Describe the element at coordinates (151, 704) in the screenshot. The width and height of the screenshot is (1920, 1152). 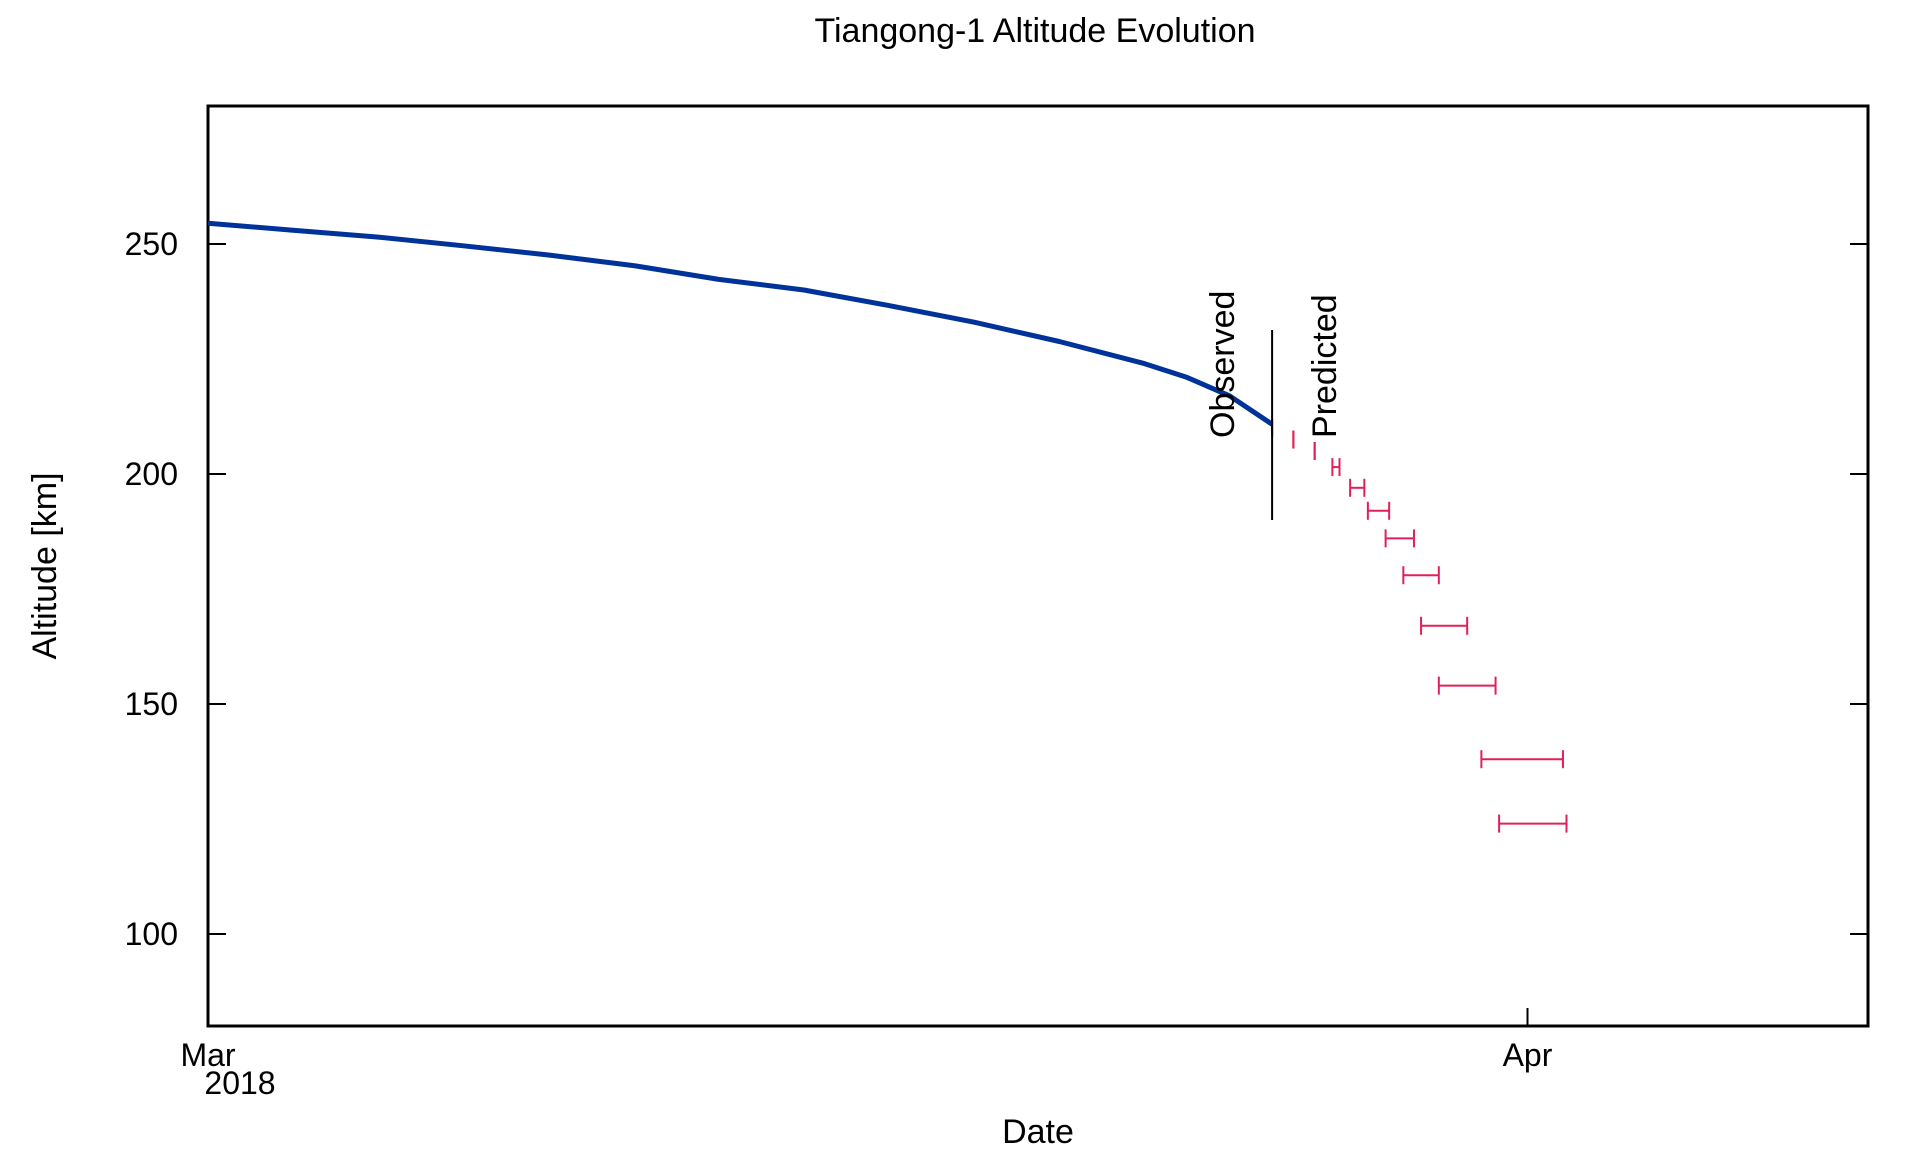
I see `y-tick-label: 150` at that location.